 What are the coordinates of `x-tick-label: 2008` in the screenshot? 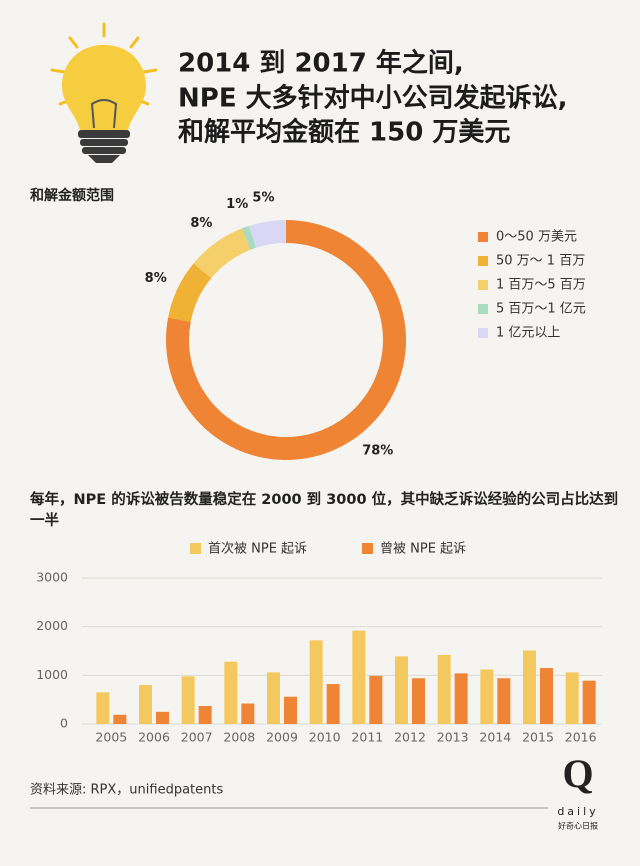 It's located at (239, 737).